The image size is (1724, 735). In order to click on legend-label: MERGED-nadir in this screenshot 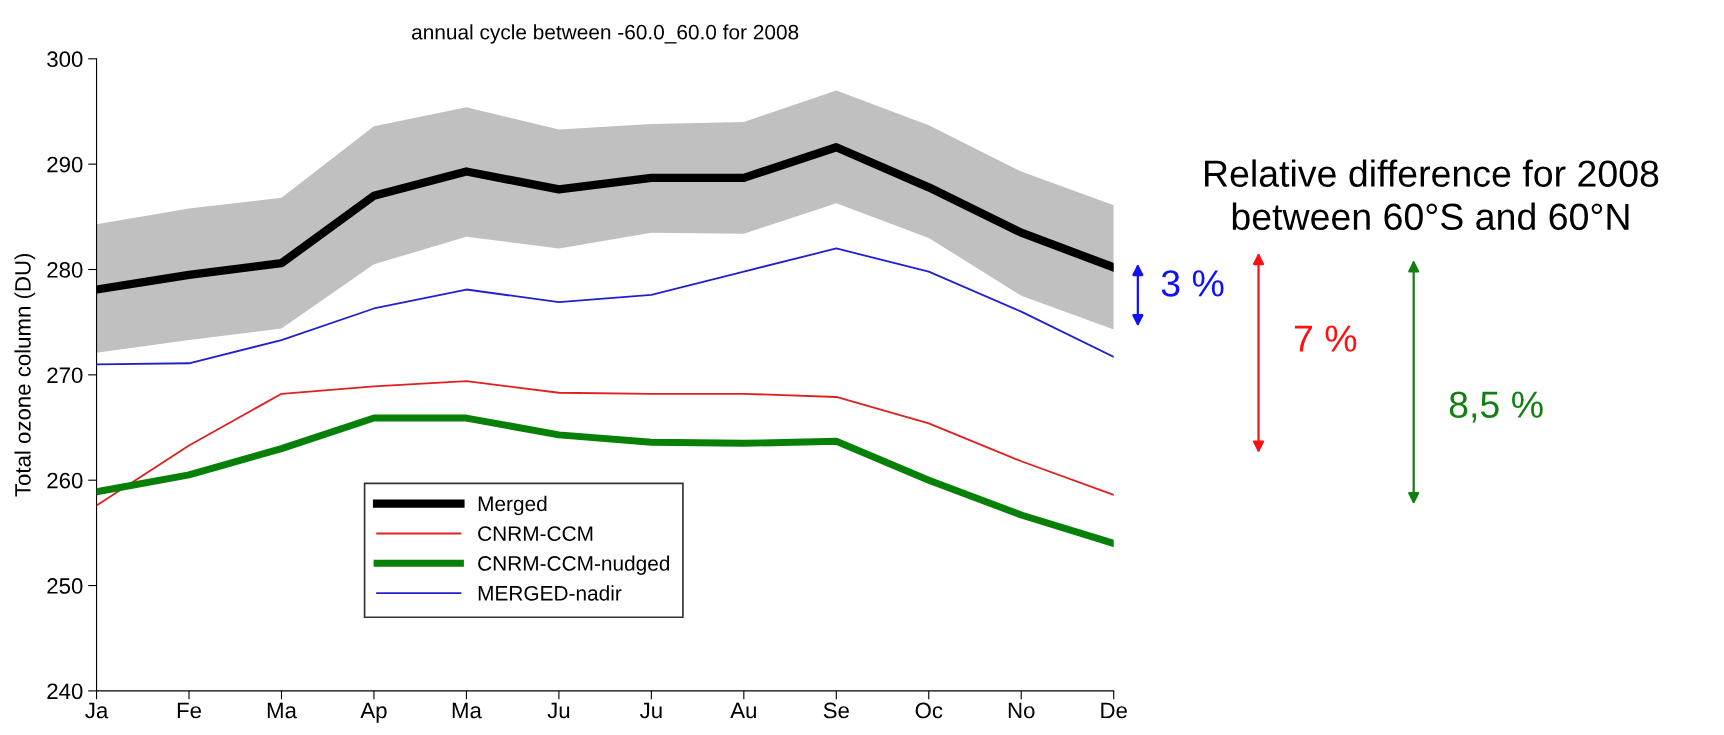, I will do `click(550, 593)`.